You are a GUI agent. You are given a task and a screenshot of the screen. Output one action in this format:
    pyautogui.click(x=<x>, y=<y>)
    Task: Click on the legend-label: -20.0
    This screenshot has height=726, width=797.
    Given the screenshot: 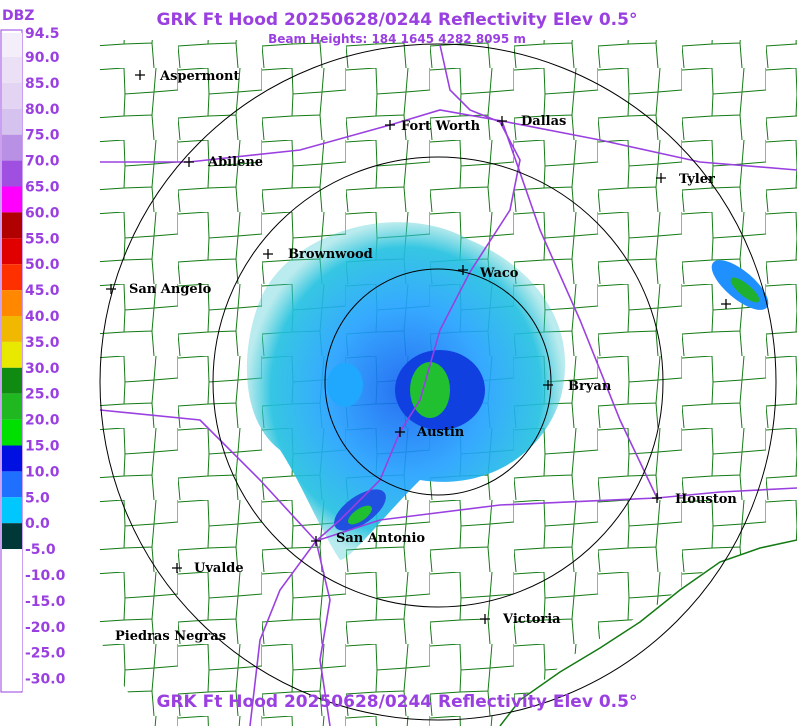 What is the action you would take?
    pyautogui.click(x=45, y=628)
    